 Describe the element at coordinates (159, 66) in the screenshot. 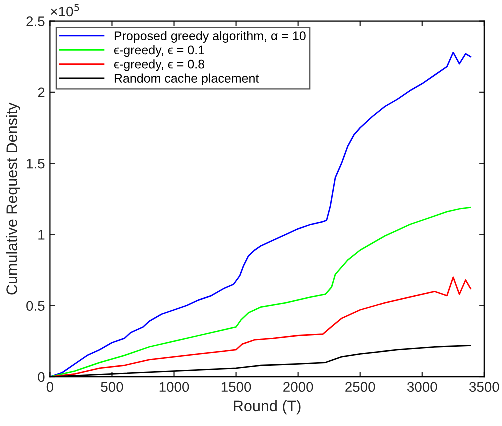

I see `legend-label: ϵ-greedy, ϵ = 0.8` at that location.